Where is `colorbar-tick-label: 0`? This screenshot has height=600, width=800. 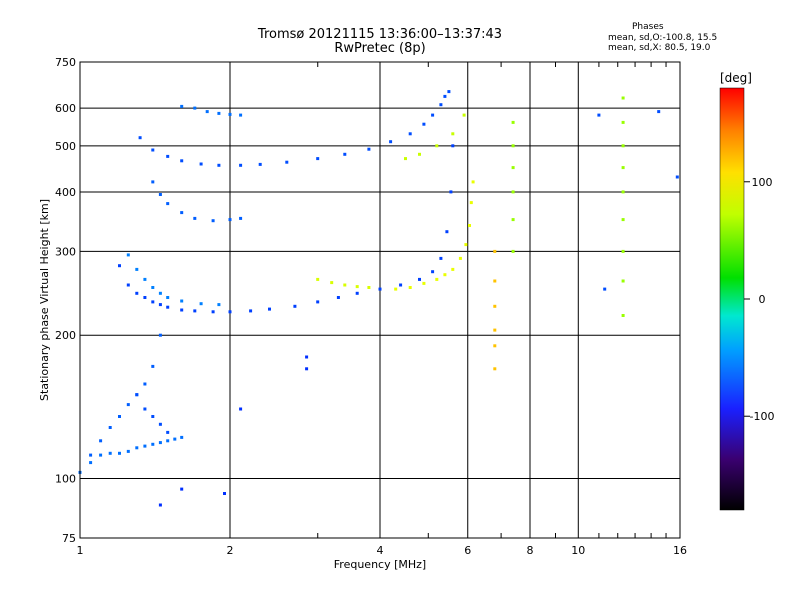 colorbar-tick-label: 0 is located at coordinates (762, 299).